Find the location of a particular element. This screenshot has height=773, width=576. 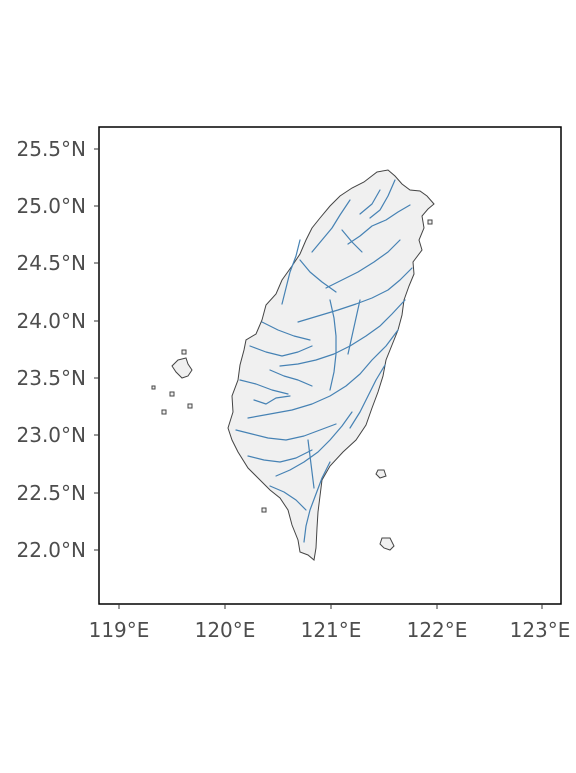

rivers is located at coordinates (324, 361).